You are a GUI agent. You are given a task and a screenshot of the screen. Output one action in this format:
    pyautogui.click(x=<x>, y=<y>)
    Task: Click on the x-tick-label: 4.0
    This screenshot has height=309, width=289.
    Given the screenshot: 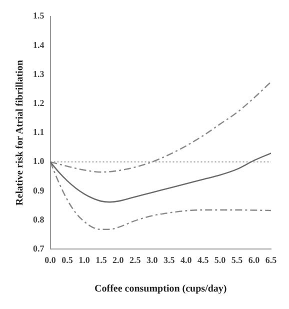 What is the action you would take?
    pyautogui.click(x=186, y=259)
    